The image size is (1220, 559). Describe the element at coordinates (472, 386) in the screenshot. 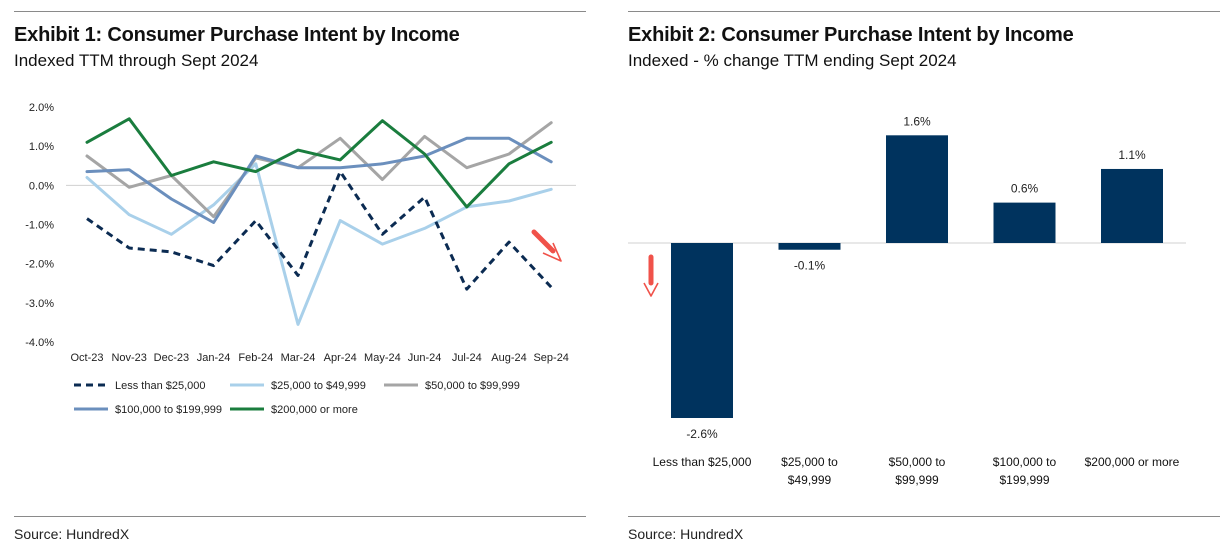

I see `legend-label-2: $50,000 to $99,999` at that location.